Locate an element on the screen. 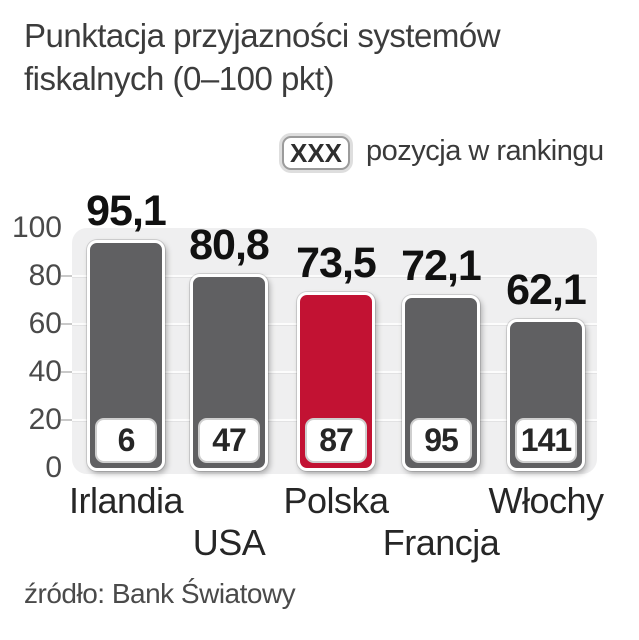 The width and height of the screenshot is (639, 640). bar-usa: 47 is located at coordinates (229, 372).